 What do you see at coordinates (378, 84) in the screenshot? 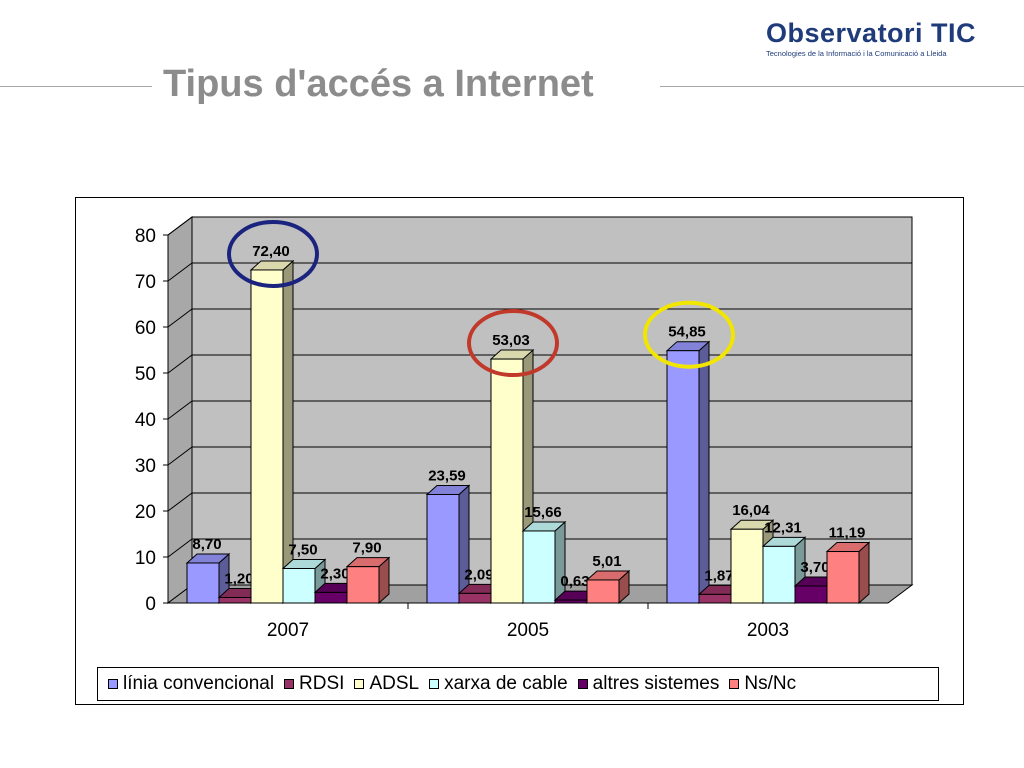
I see `page-title: Tipus d'accés a Internet` at bounding box center [378, 84].